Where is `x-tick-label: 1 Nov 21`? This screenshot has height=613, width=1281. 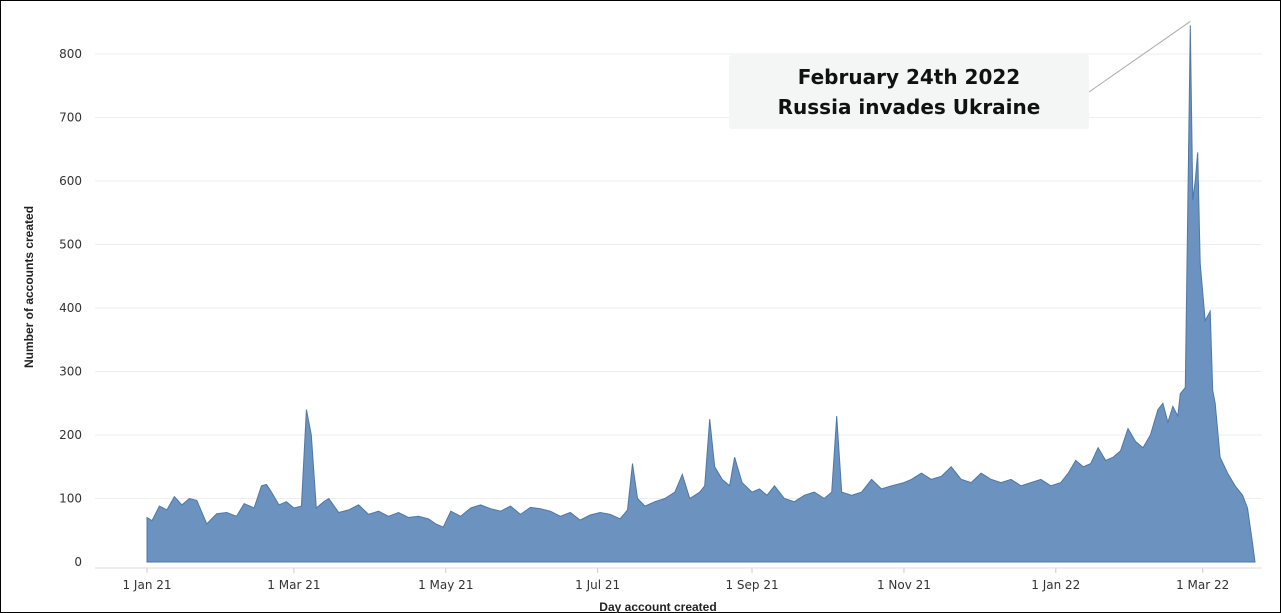 x-tick-label: 1 Nov 21 is located at coordinates (904, 585).